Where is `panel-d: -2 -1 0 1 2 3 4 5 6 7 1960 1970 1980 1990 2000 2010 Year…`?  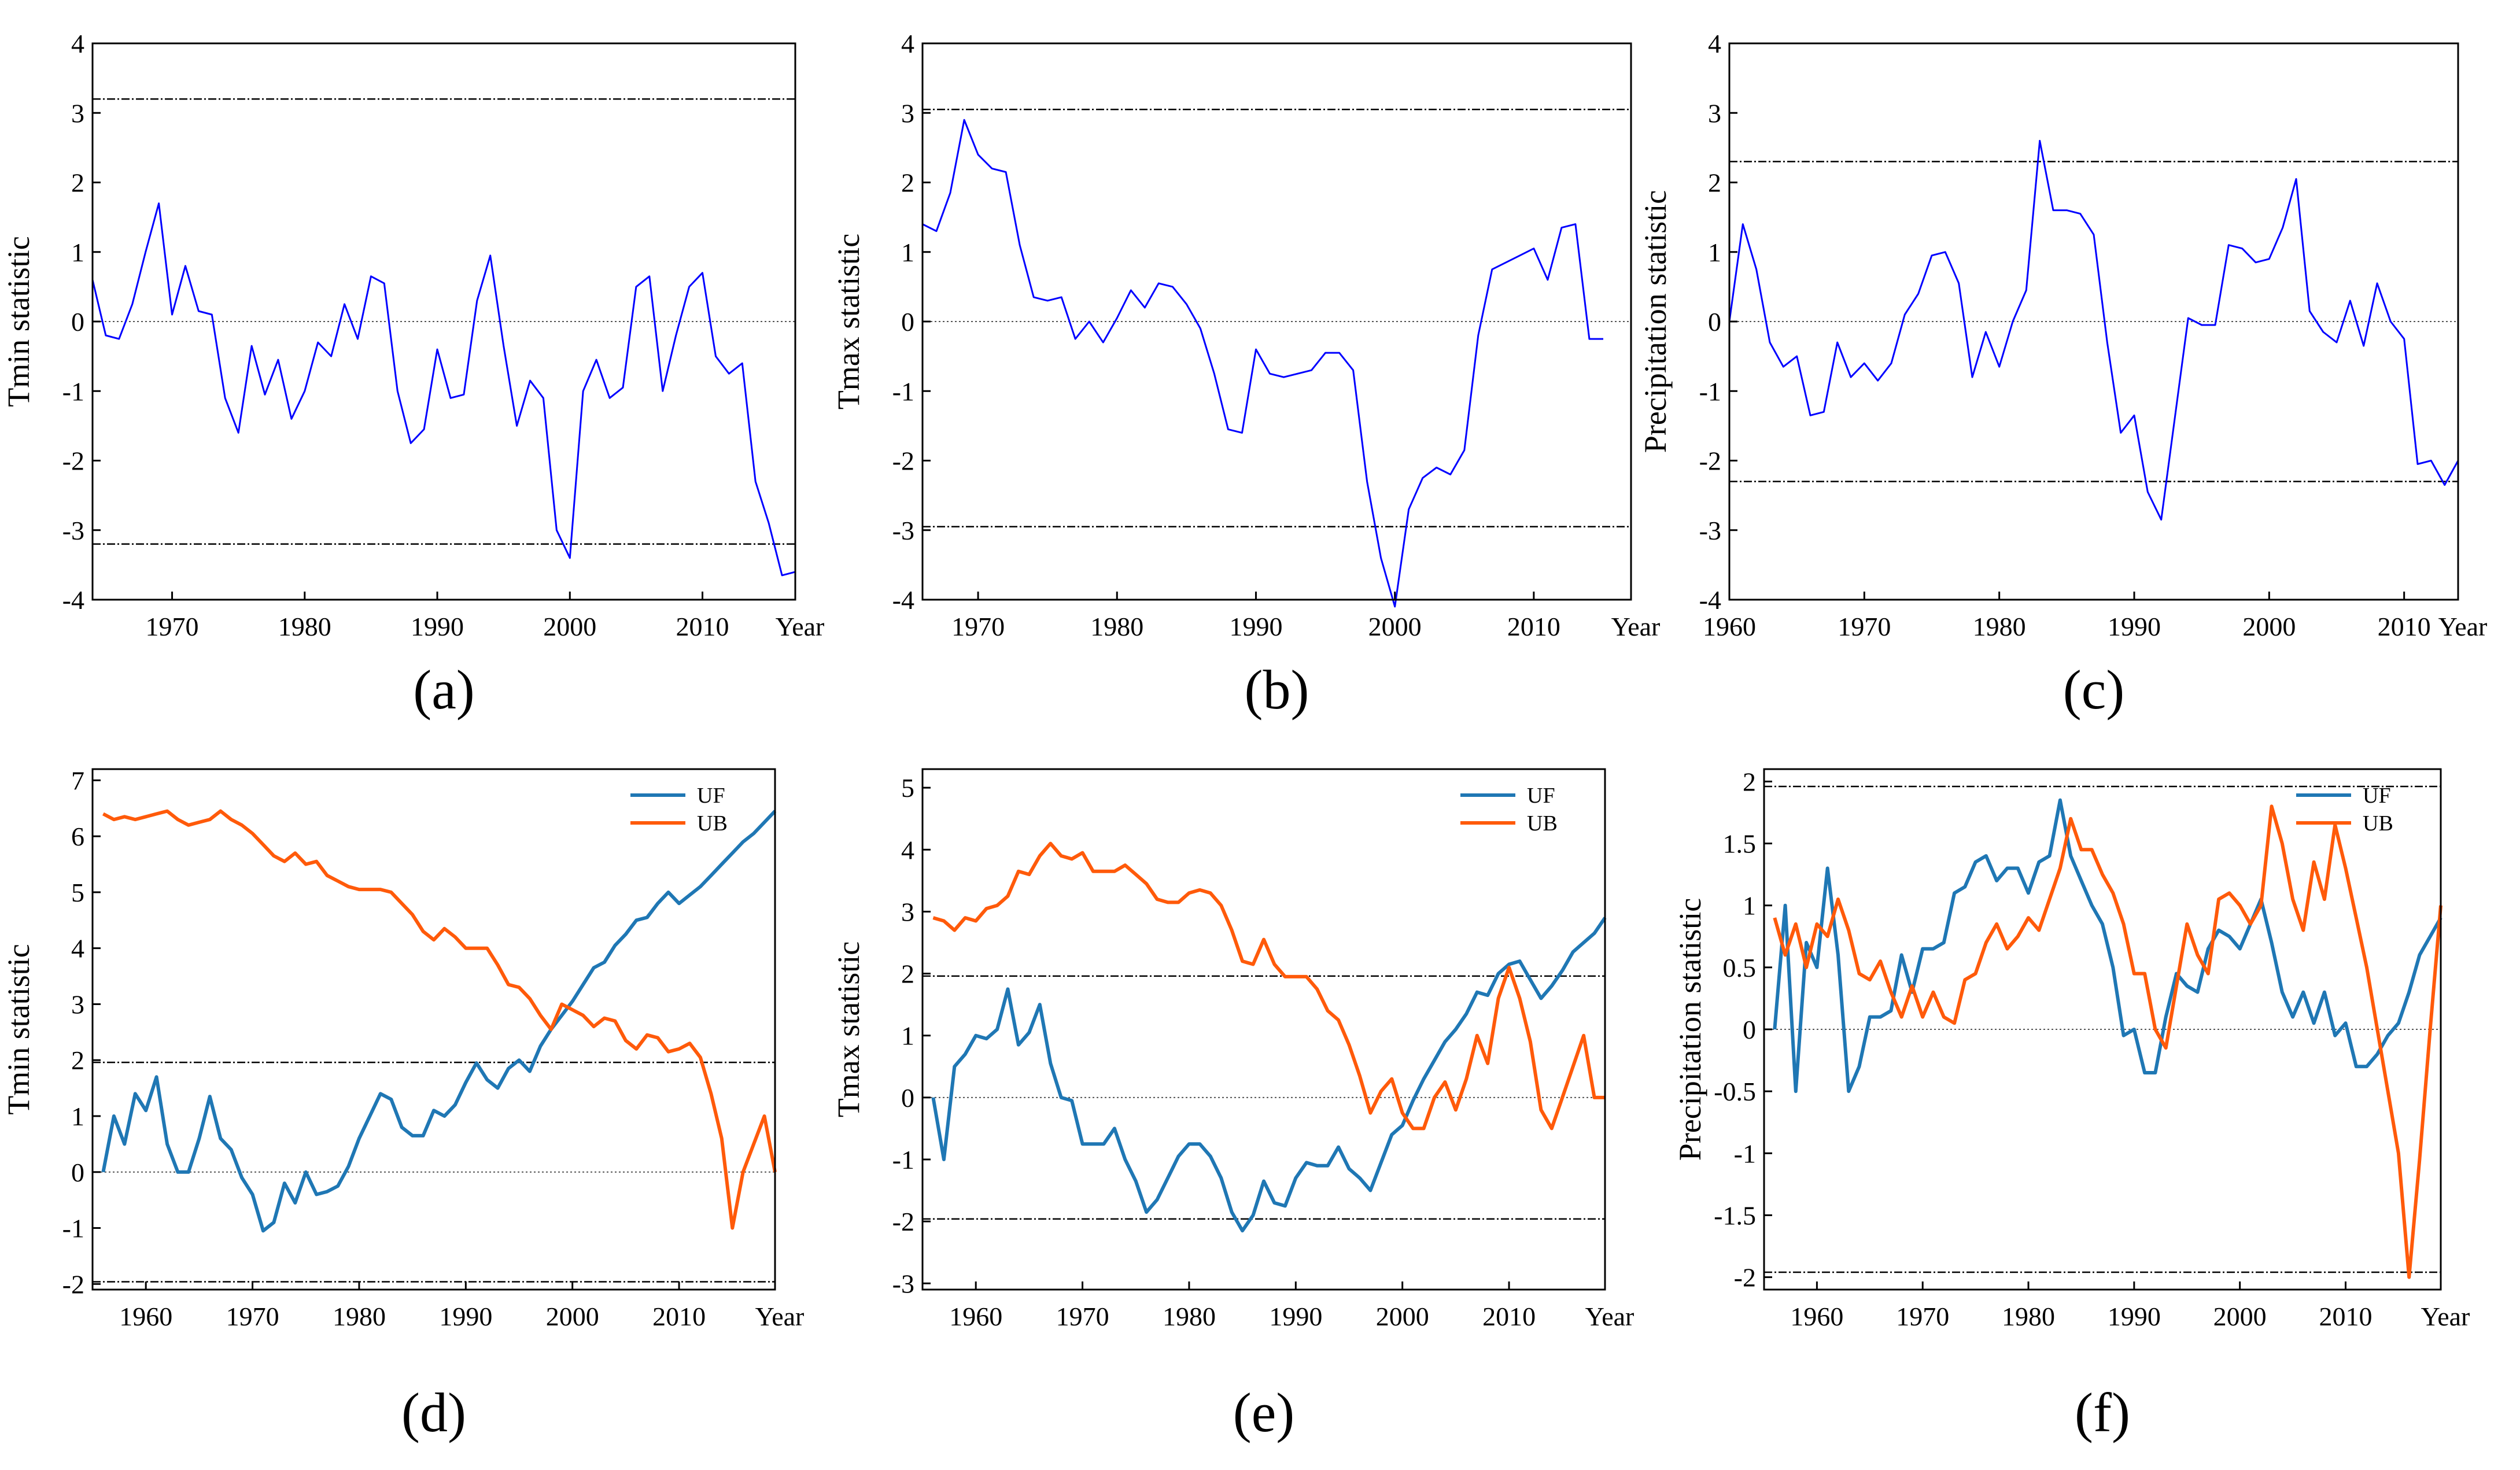 panel-d: -2 -1 0 1 2 3 4 5 6 7 1960 1970 1980 1990 2000 2010 Year… is located at coordinates (403, 1104).